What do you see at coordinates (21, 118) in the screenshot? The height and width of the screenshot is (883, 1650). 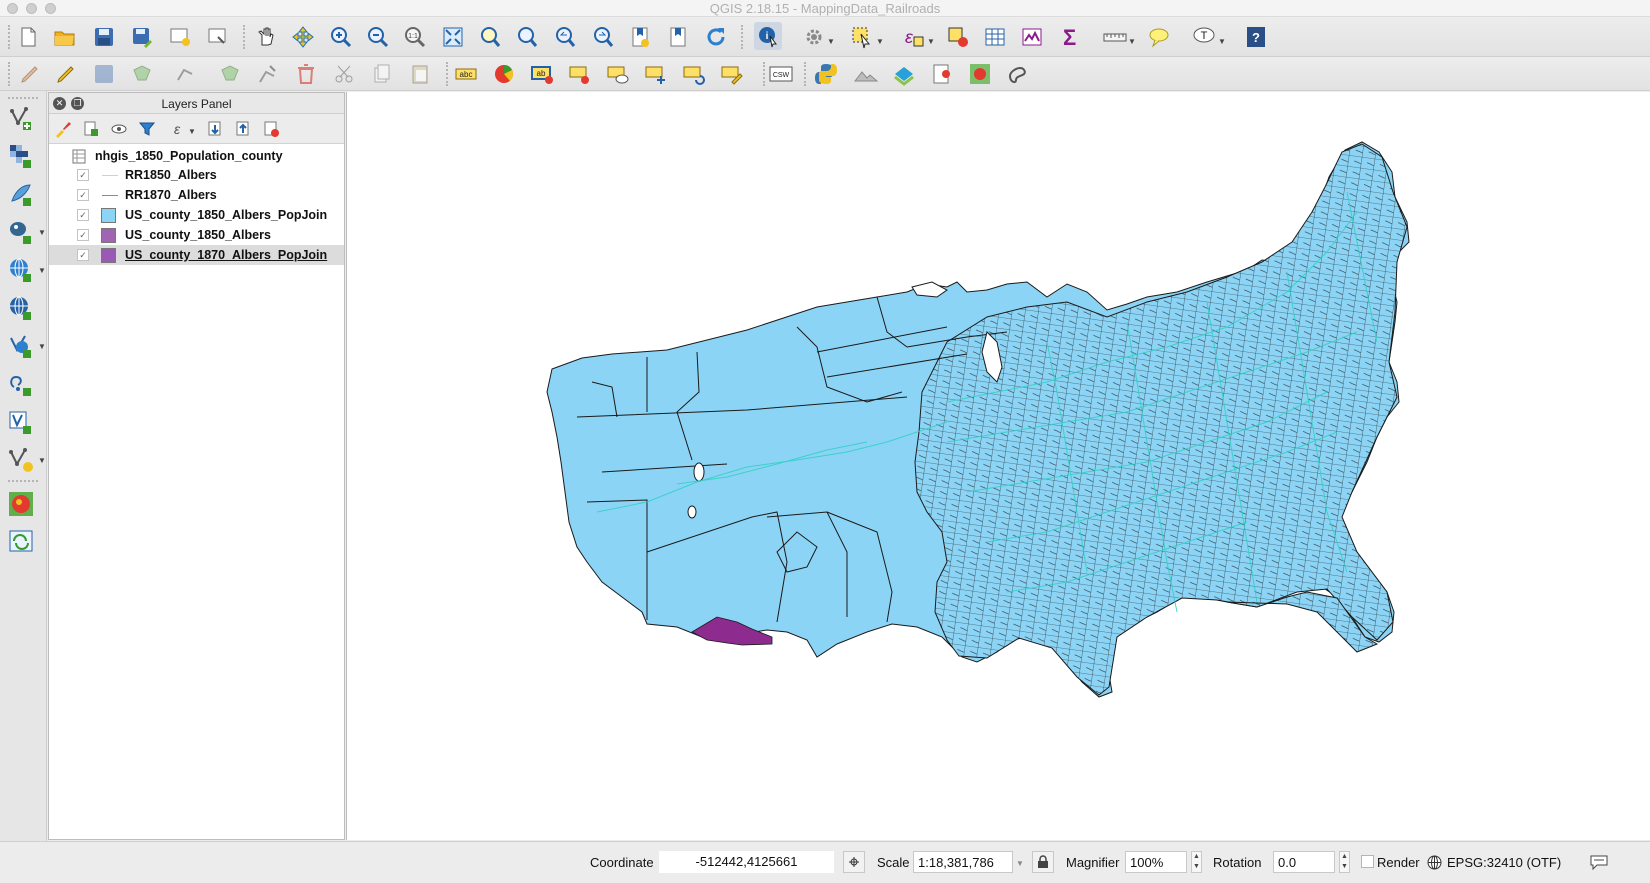 I see `add-vector-layer-icon` at bounding box center [21, 118].